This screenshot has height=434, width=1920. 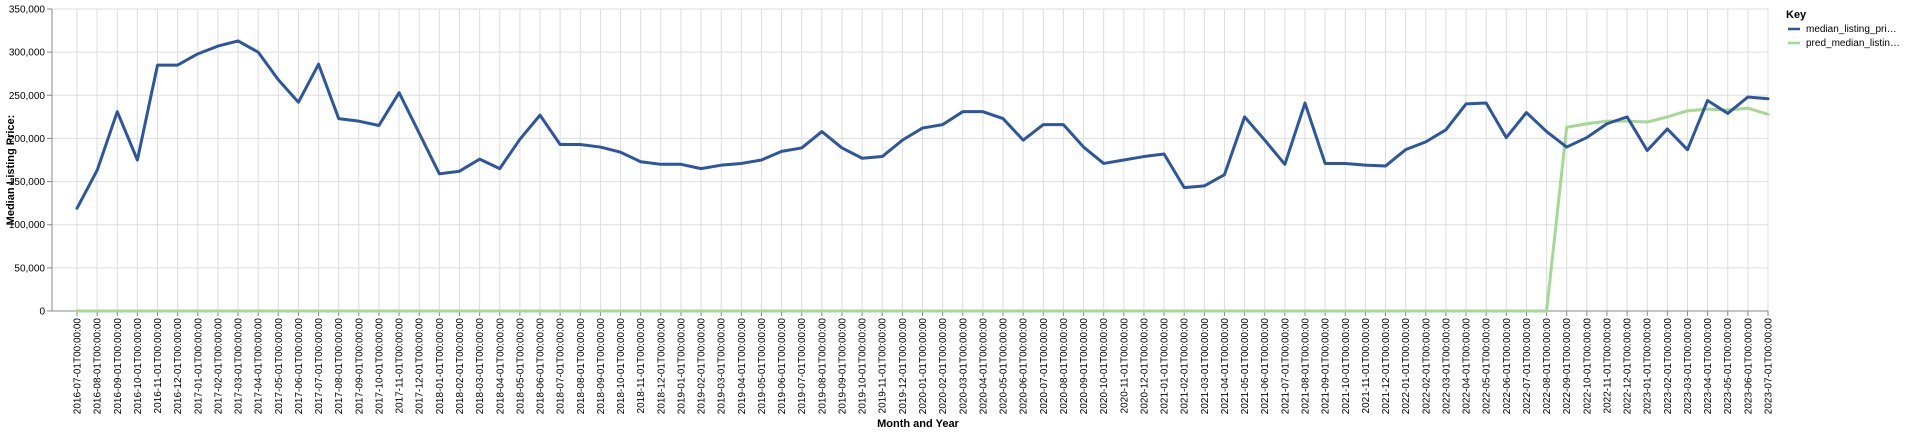 I want to click on x-axis-title: Month and Year, so click(x=918, y=424).